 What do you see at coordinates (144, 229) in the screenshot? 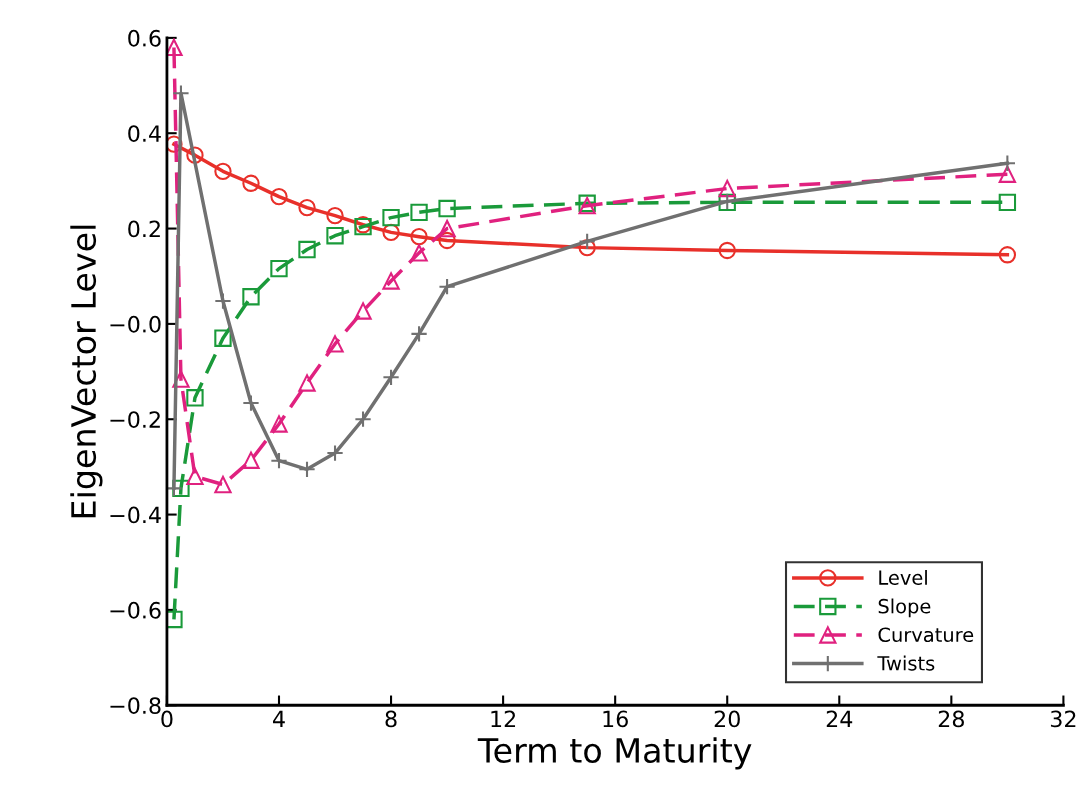
I see `y-tick-label: 0.2` at bounding box center [144, 229].